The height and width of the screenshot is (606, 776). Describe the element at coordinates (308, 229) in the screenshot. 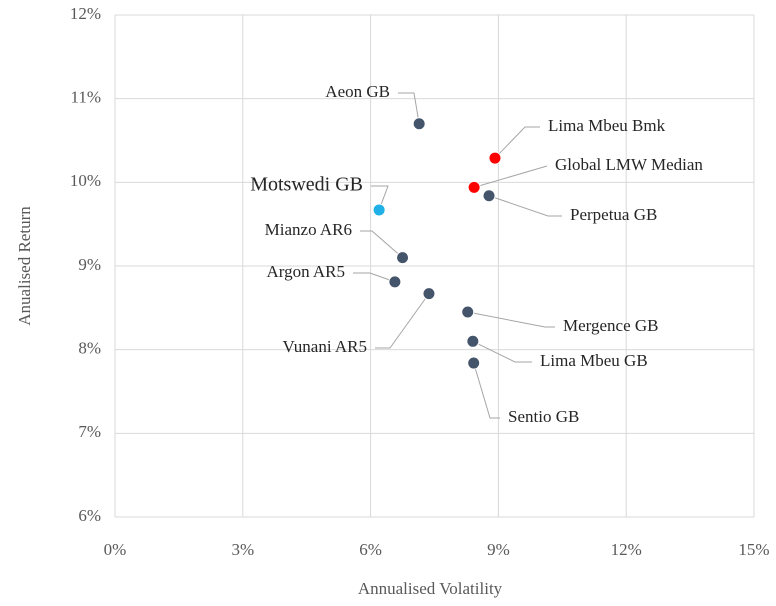

I see `point-label: Mianzo AR6` at that location.